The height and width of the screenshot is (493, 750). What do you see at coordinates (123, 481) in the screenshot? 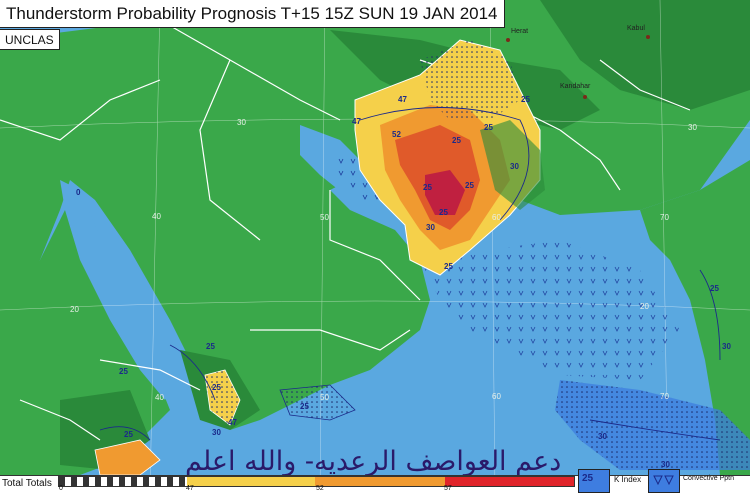
I see `scale-seg-checker` at bounding box center [123, 481].